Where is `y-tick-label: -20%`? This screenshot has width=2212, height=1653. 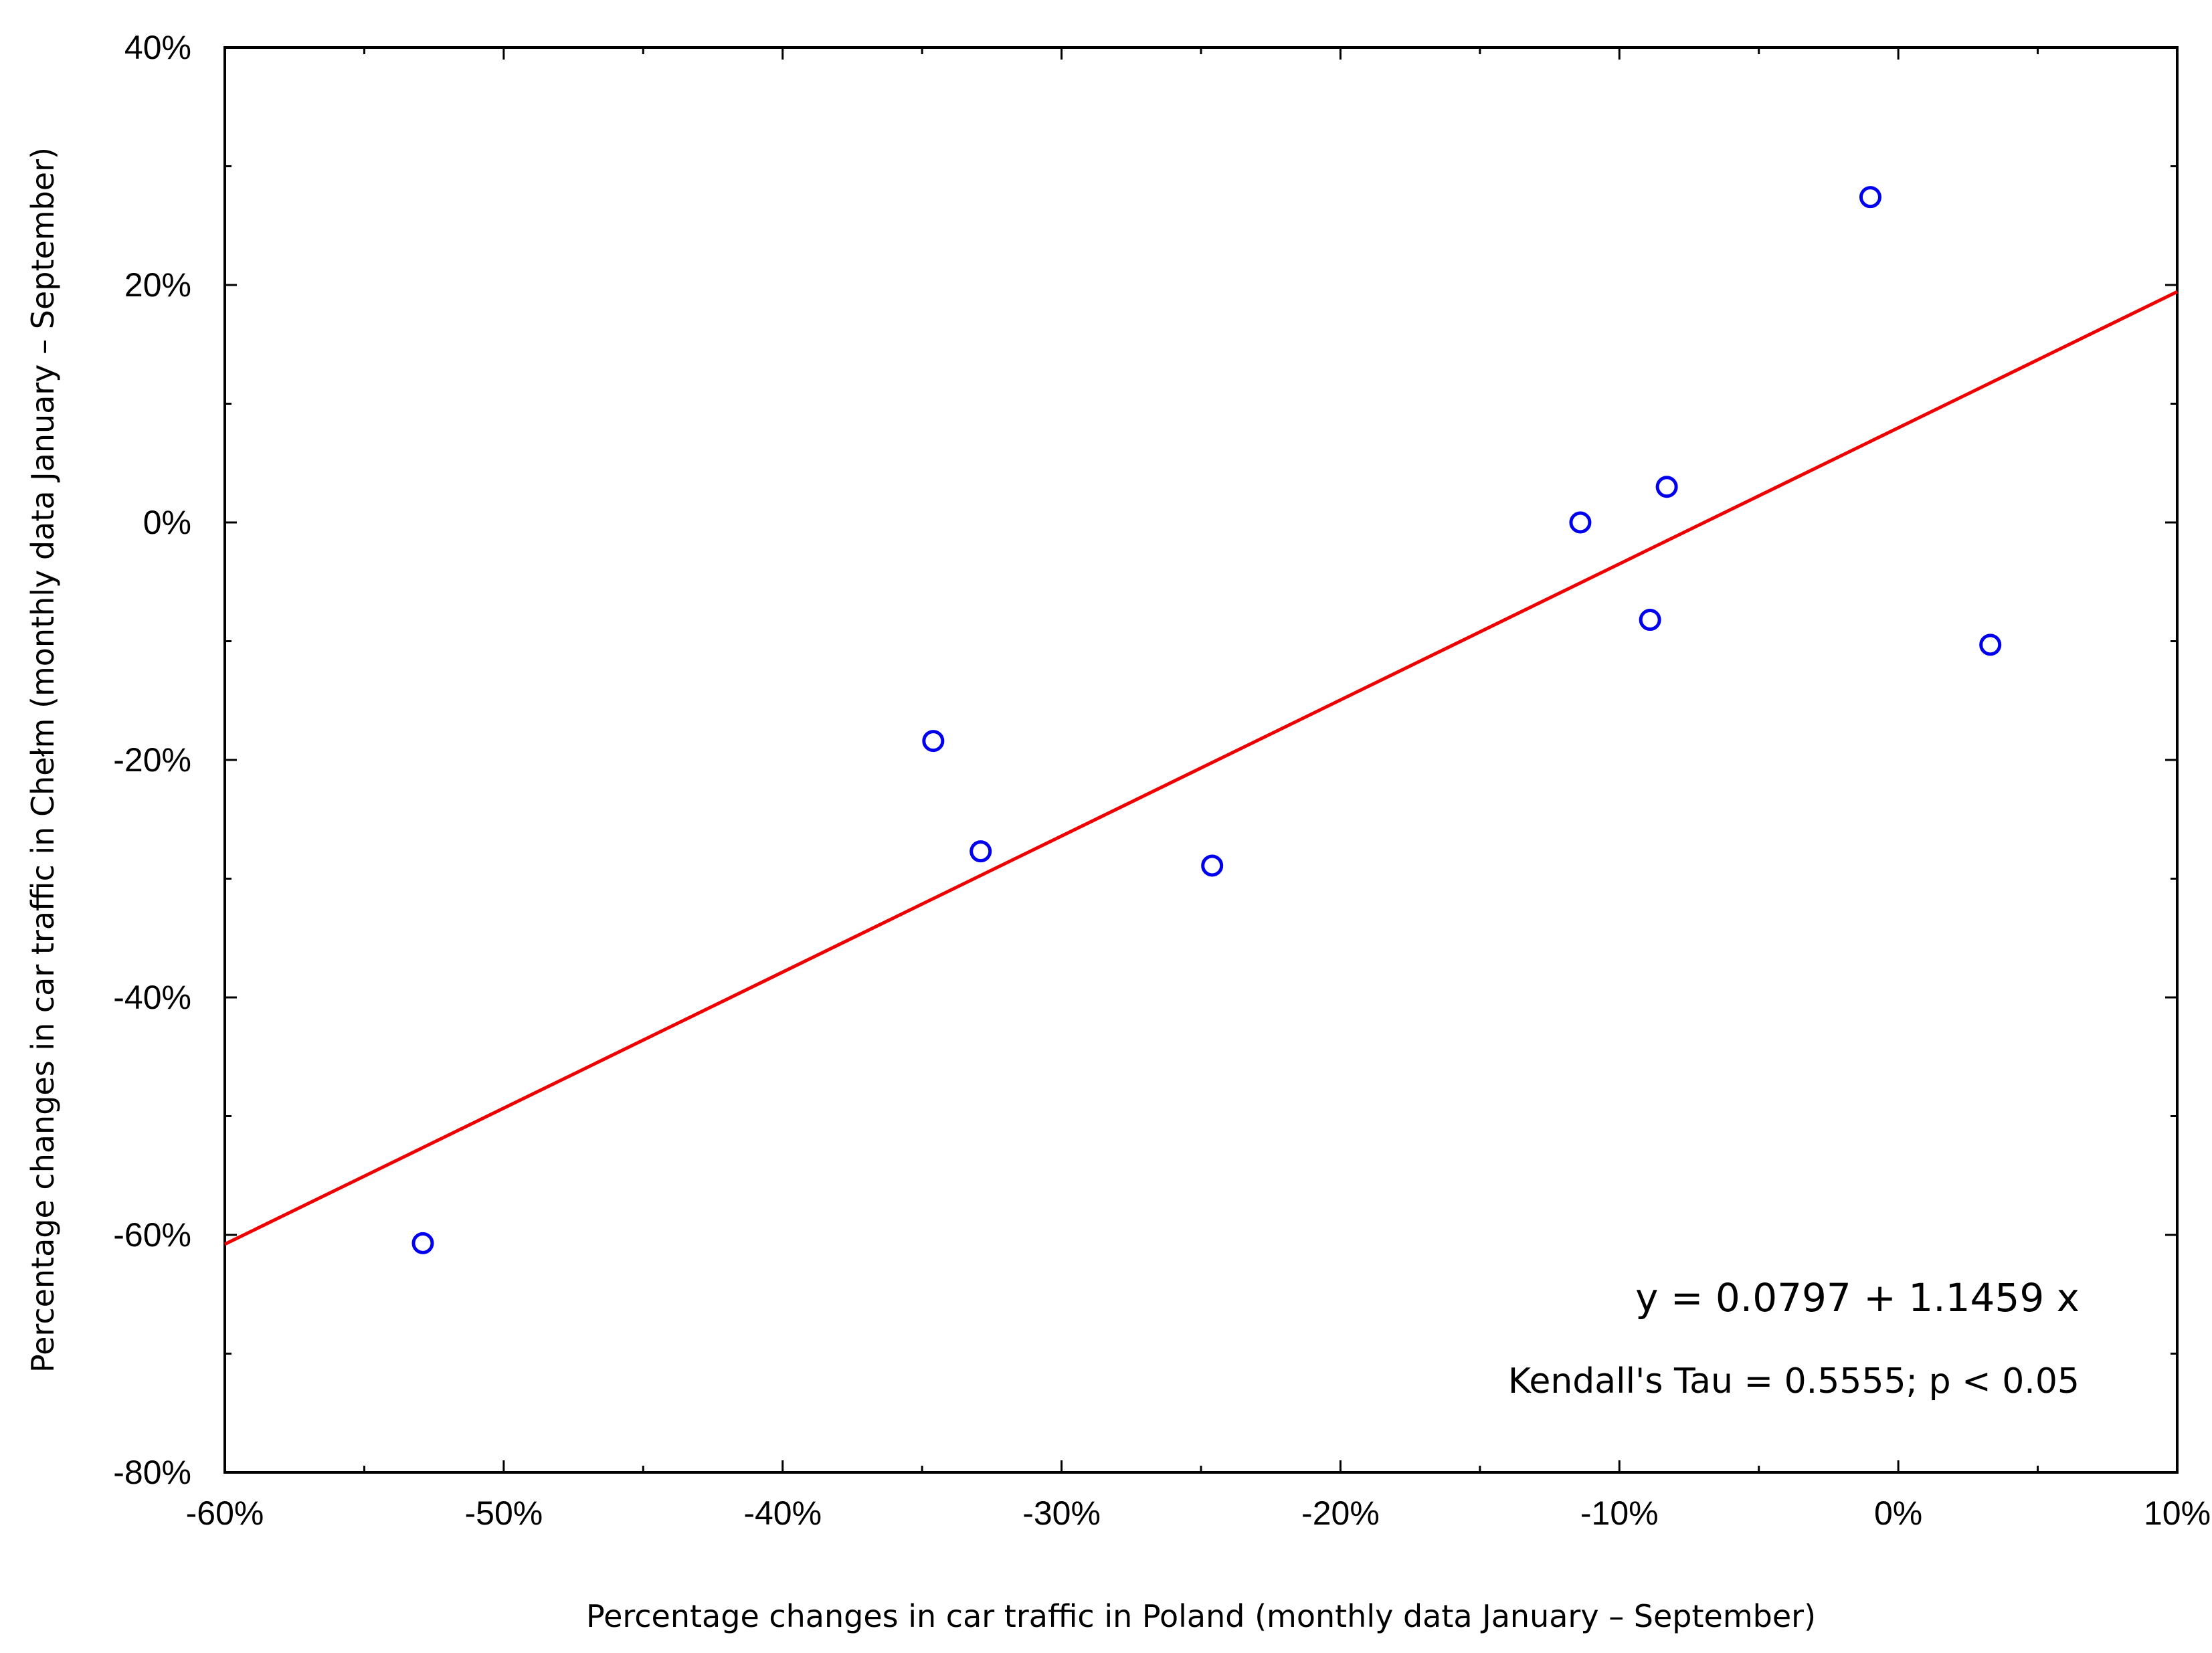 y-tick-label: -20% is located at coordinates (152, 760).